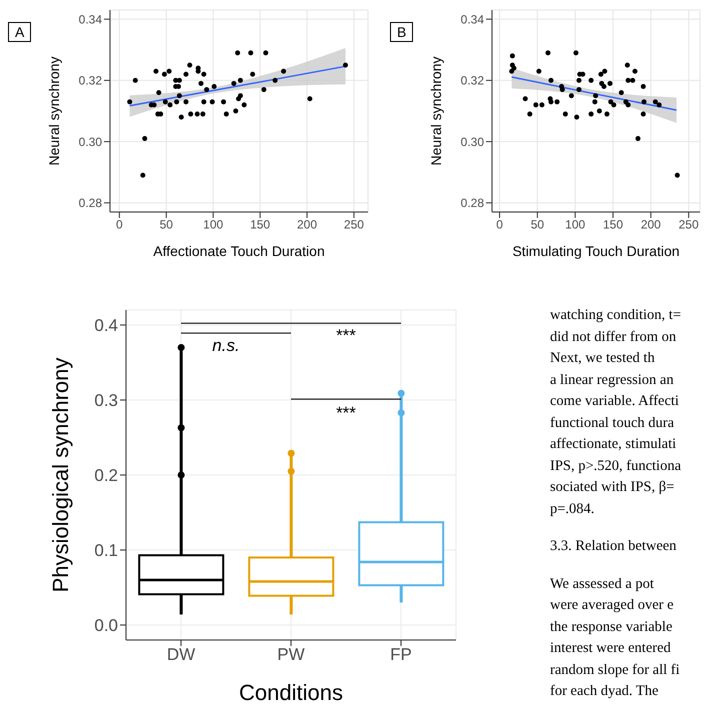 The image size is (712, 711). I want to click on x-tick-label: DW, so click(181, 654).